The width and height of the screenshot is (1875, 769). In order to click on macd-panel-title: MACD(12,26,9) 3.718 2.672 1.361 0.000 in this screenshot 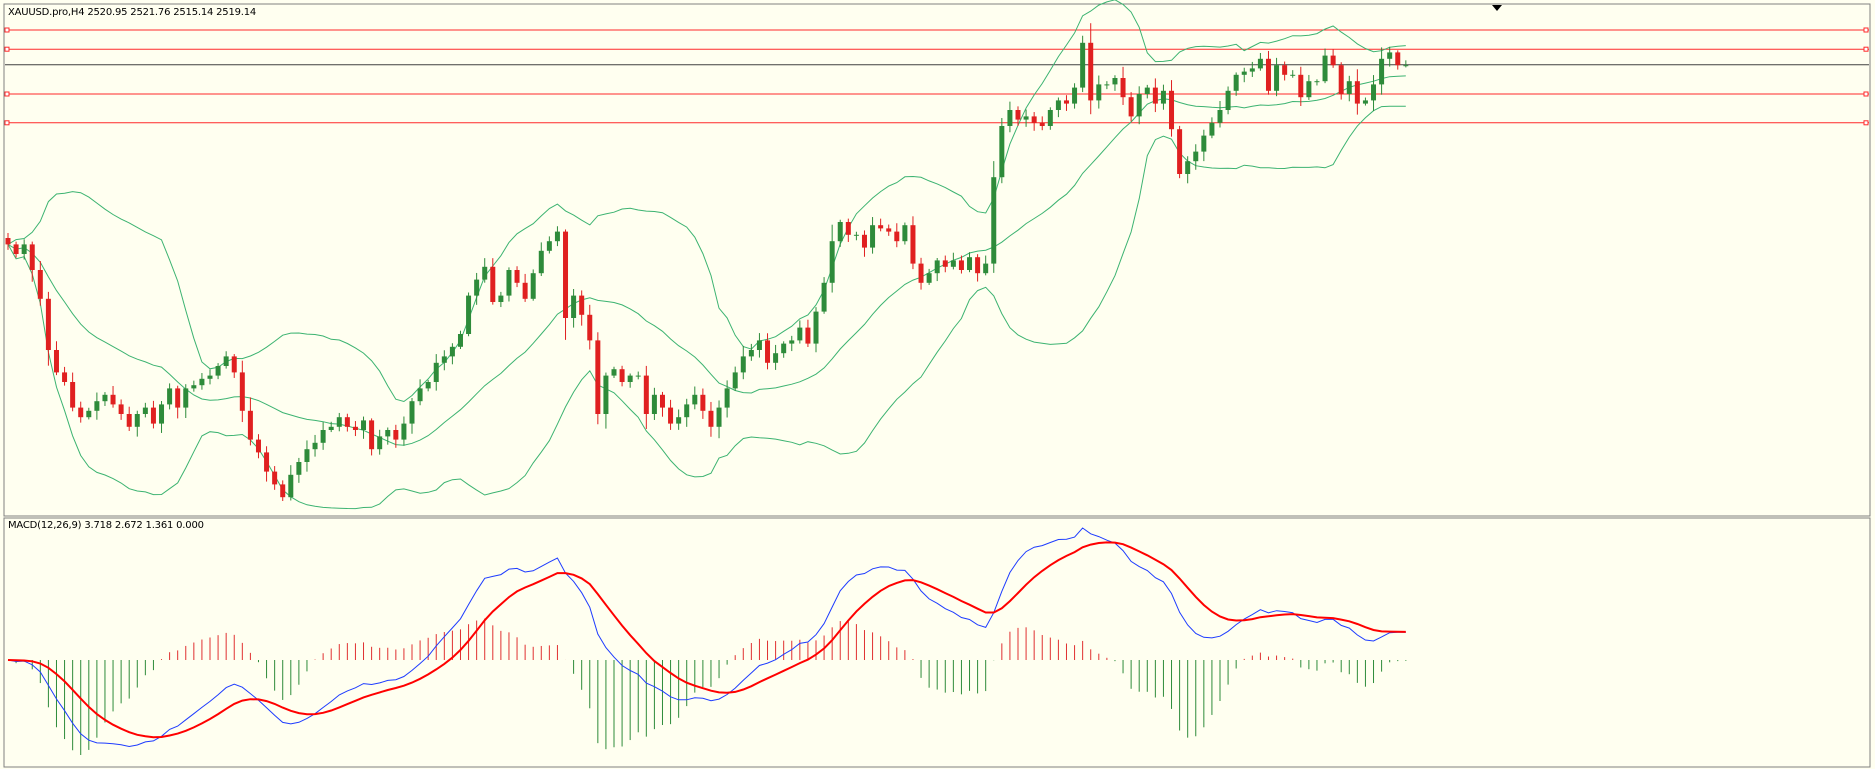, I will do `click(106, 525)`.